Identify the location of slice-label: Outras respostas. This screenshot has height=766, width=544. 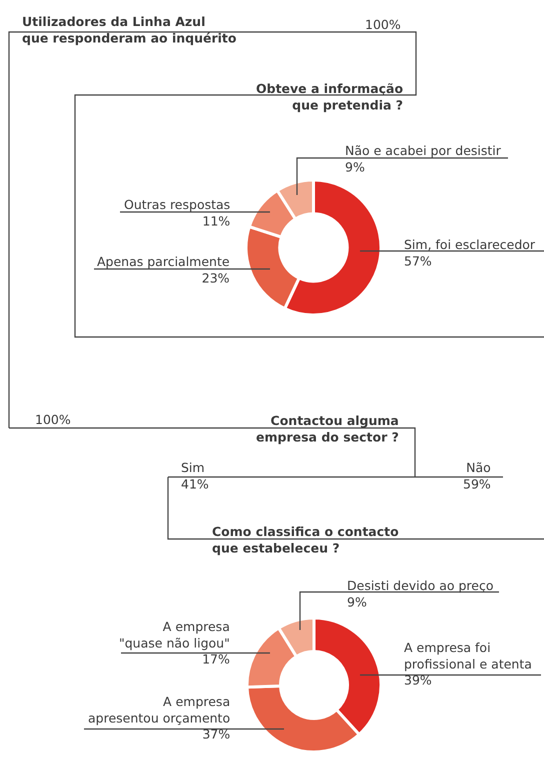
(177, 204).